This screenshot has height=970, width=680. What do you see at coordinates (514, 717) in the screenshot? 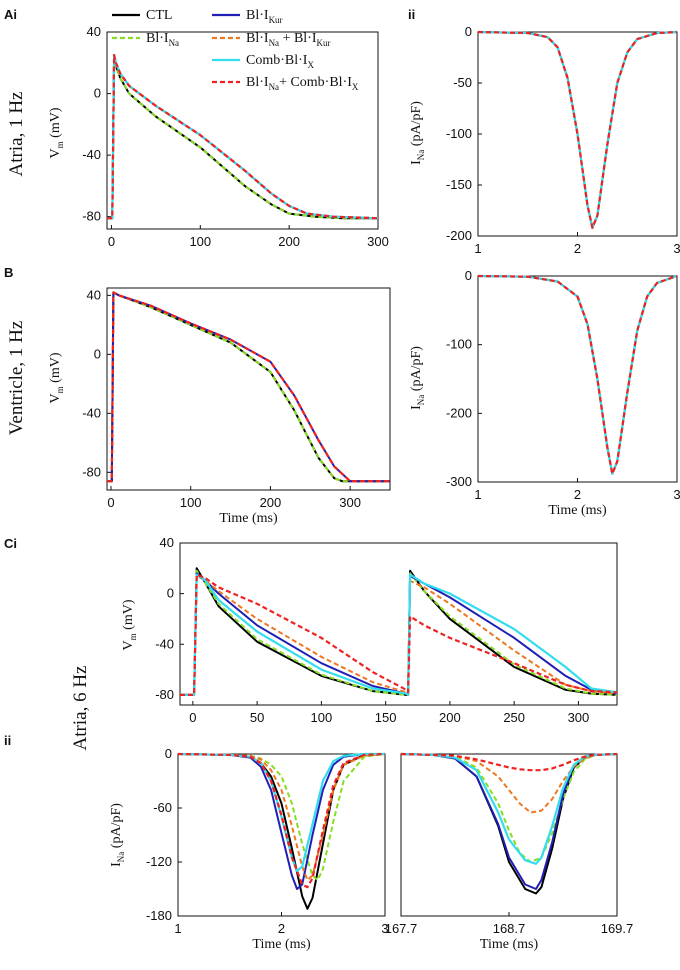
I see `x-tick-label: 250` at bounding box center [514, 717].